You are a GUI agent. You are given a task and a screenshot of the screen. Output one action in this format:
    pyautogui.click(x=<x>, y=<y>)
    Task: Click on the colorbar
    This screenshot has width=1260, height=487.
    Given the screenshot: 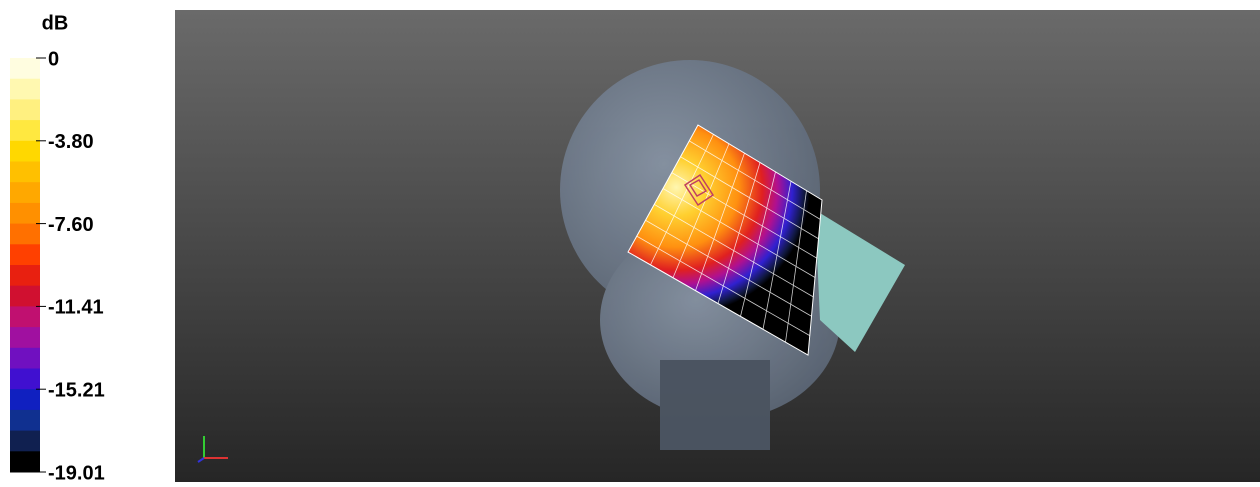 What is the action you would take?
    pyautogui.click(x=28, y=265)
    